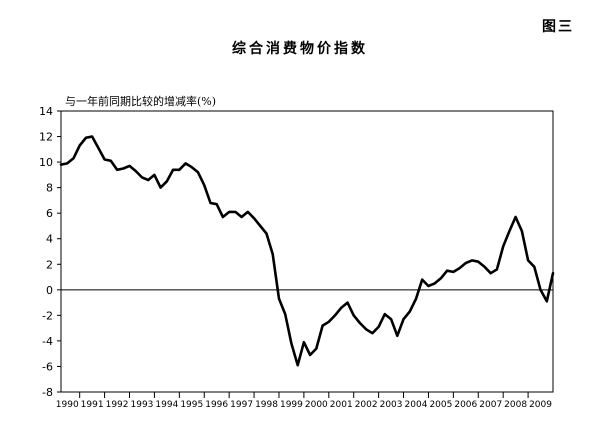 This screenshot has width=600, height=447. What do you see at coordinates (49, 290) in the screenshot?
I see `y-tick-label: 0` at bounding box center [49, 290].